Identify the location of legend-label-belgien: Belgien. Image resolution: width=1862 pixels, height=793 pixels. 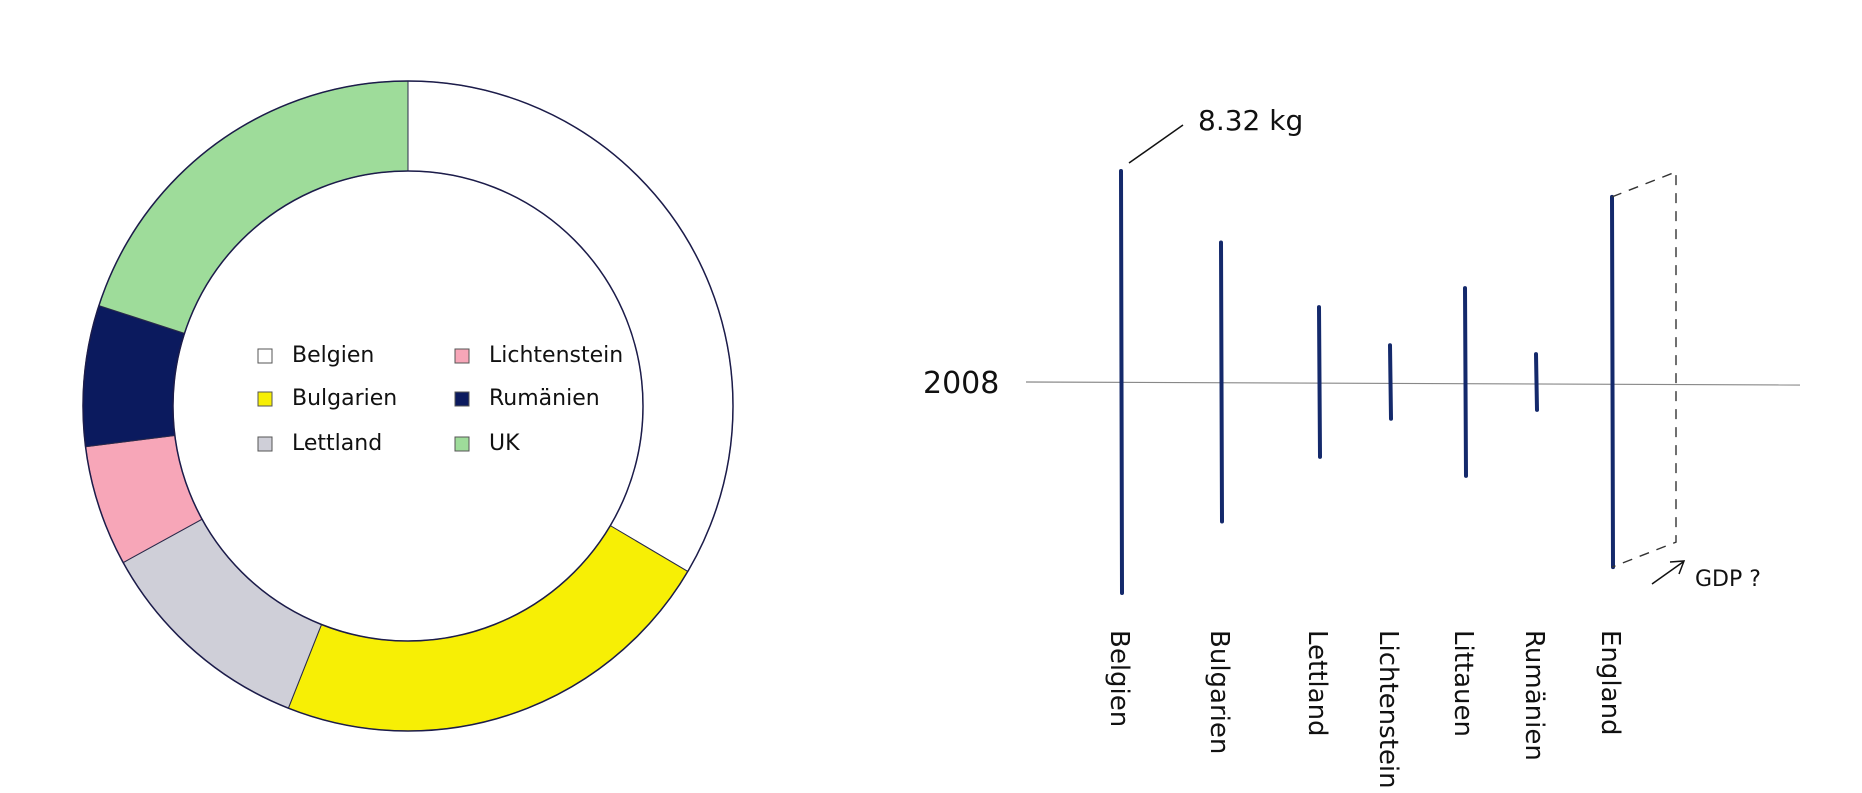
(333, 355).